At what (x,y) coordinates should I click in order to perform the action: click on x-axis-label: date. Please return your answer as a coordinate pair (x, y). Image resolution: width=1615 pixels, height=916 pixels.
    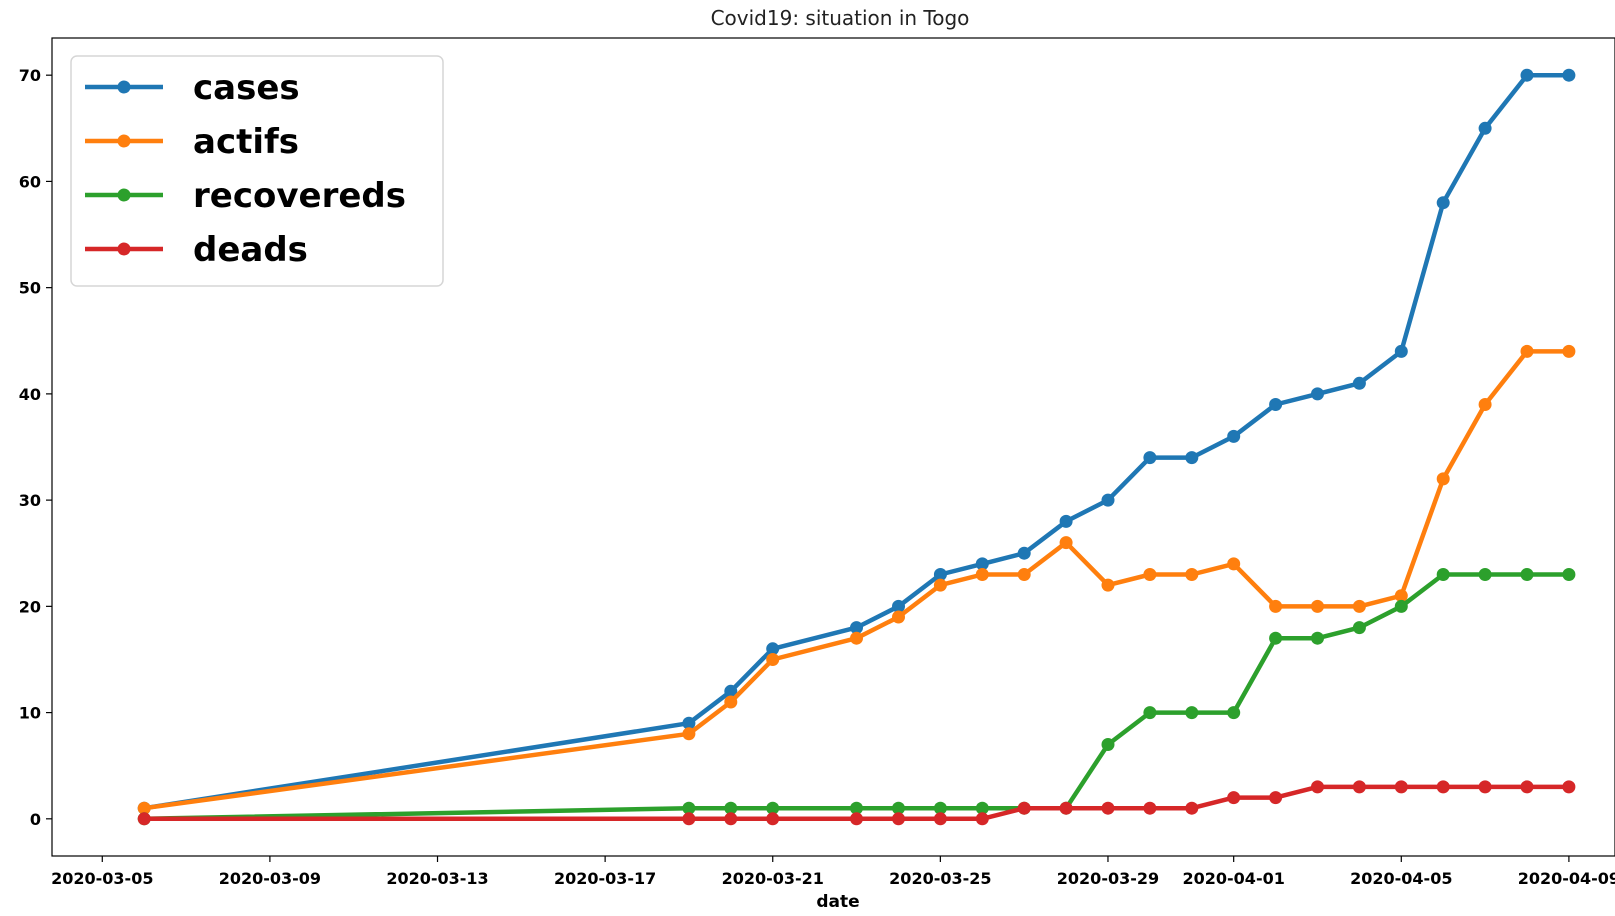
    Looking at the image, I should click on (837, 902).